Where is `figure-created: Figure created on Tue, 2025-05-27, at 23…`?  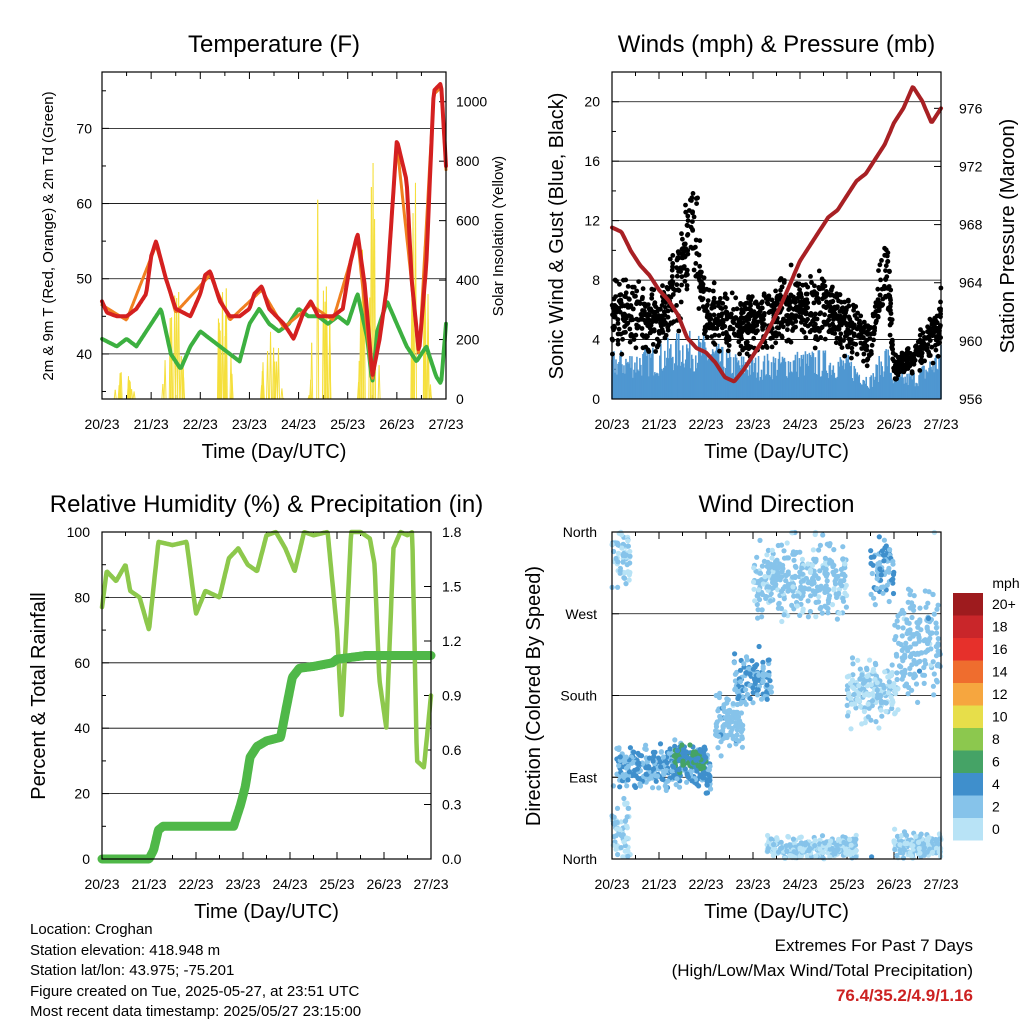
figure-created: Figure created on Tue, 2025-05-27, at 23… is located at coordinates (195, 991).